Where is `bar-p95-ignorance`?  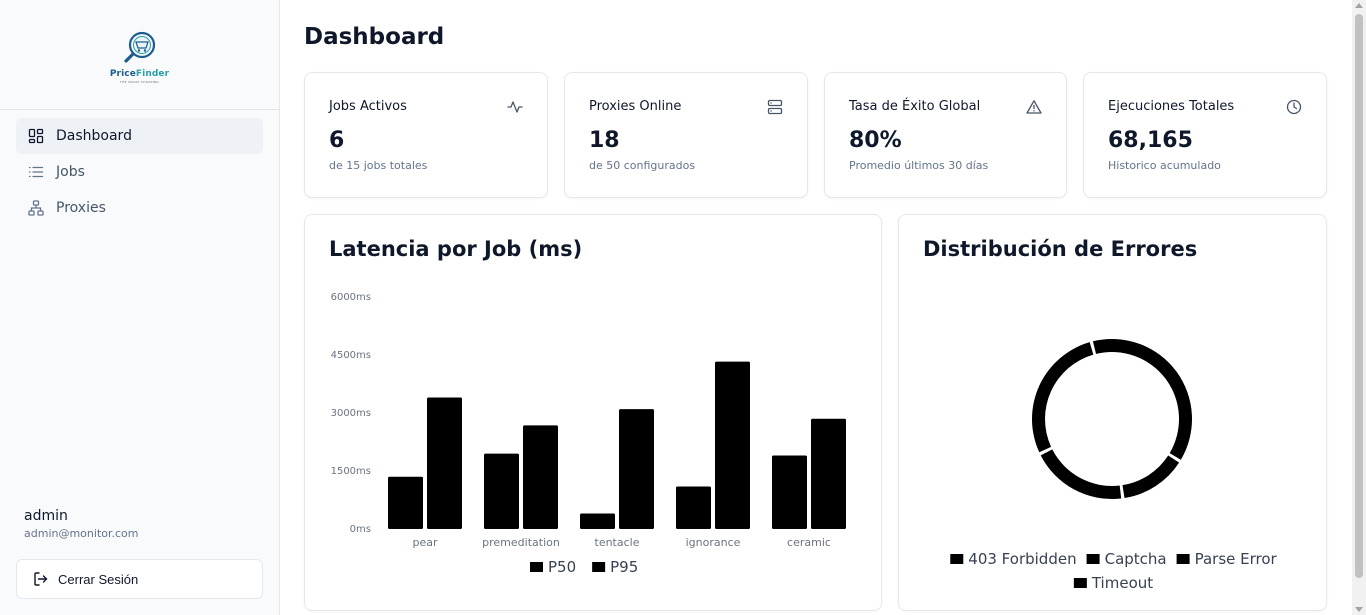 bar-p95-ignorance is located at coordinates (732, 445).